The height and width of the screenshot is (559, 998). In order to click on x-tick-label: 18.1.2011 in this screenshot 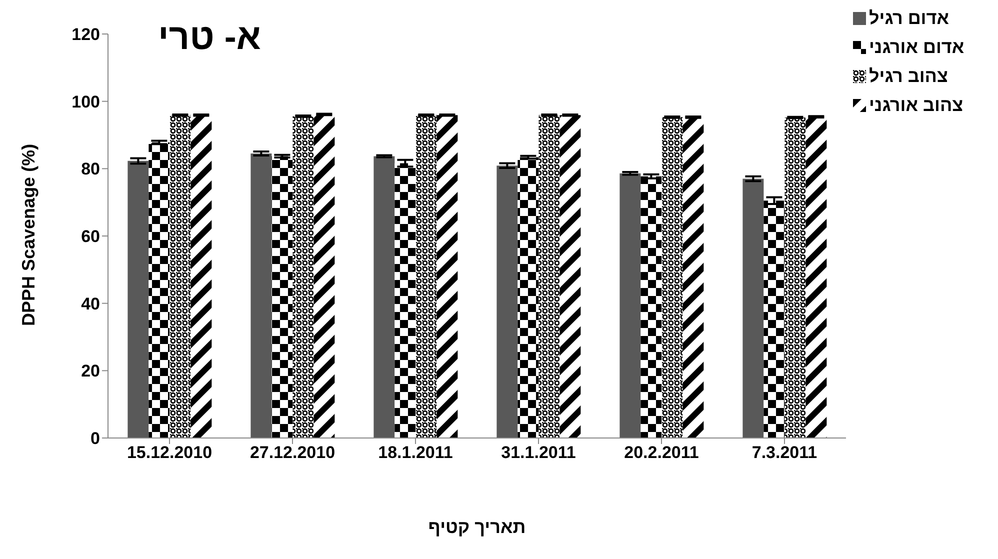, I will do `click(415, 452)`.